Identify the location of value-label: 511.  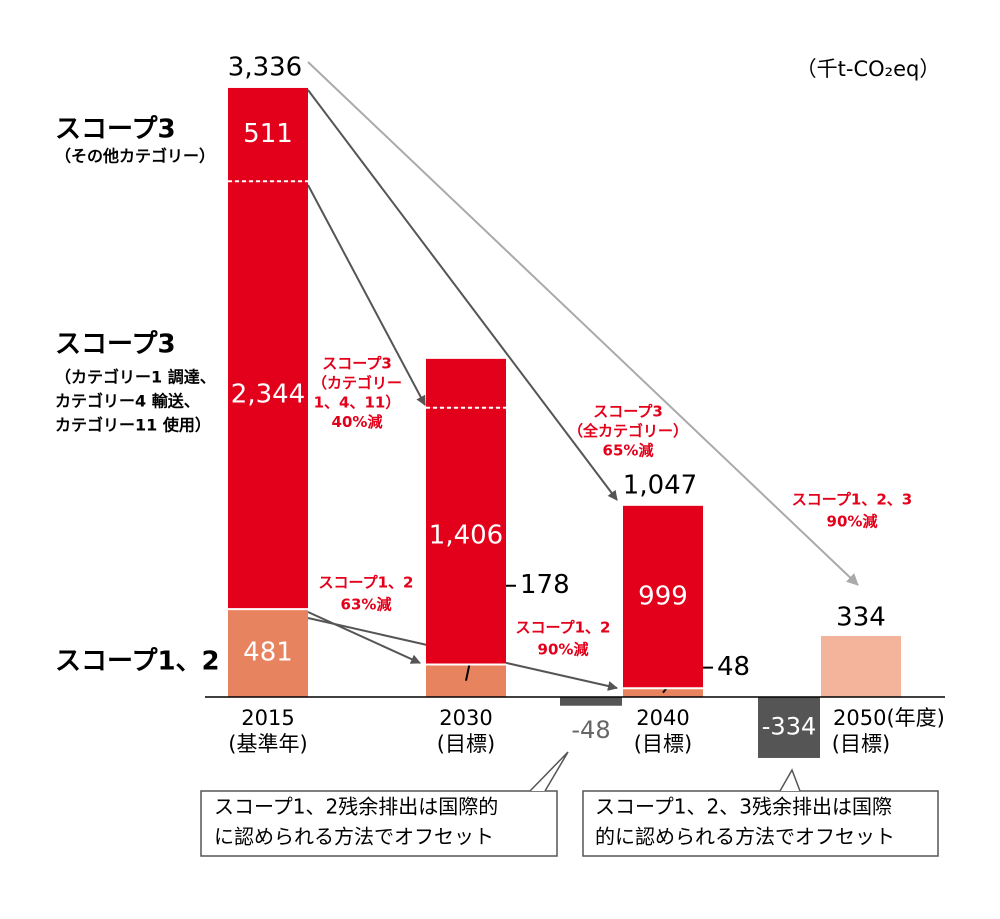
(268, 134).